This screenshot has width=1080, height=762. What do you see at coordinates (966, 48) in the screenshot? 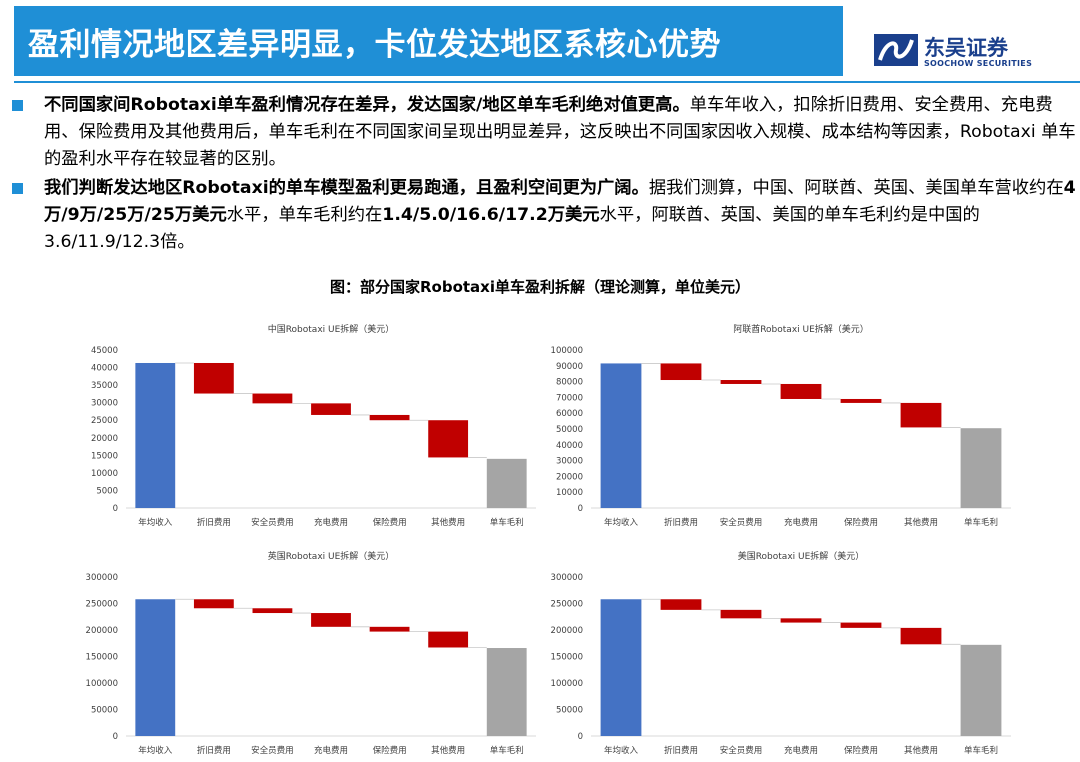
I see `logo-name-cn: 东吴证券` at bounding box center [966, 48].